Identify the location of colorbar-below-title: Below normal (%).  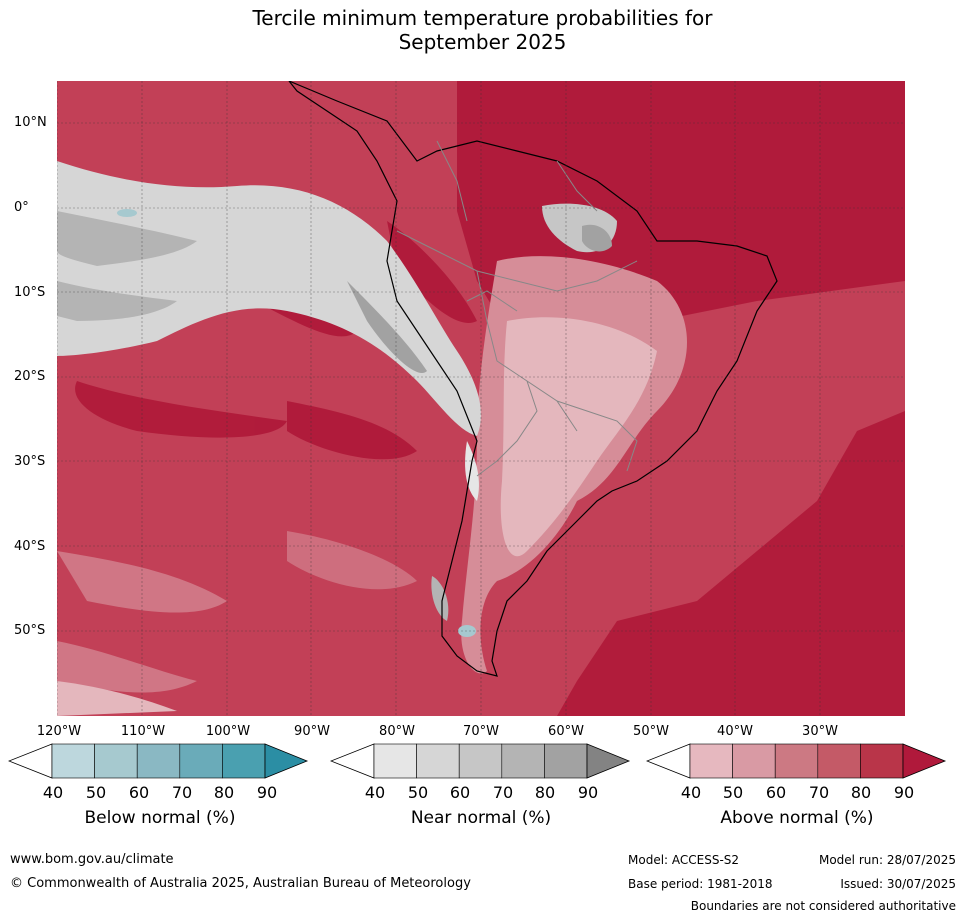
(160, 818).